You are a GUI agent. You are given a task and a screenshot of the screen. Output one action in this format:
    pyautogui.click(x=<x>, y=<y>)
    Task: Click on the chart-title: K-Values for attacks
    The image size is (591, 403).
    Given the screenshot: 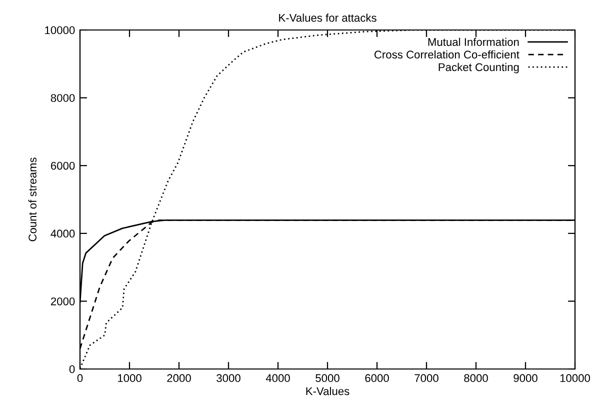 What is the action you would take?
    pyautogui.click(x=327, y=18)
    